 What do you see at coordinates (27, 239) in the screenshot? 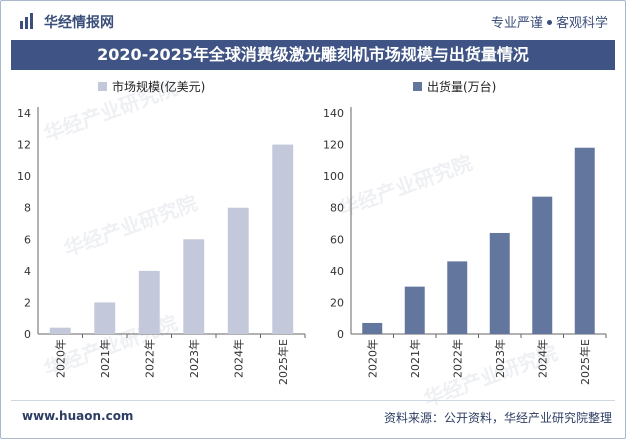
I see `y-tick-label: 6` at bounding box center [27, 239].